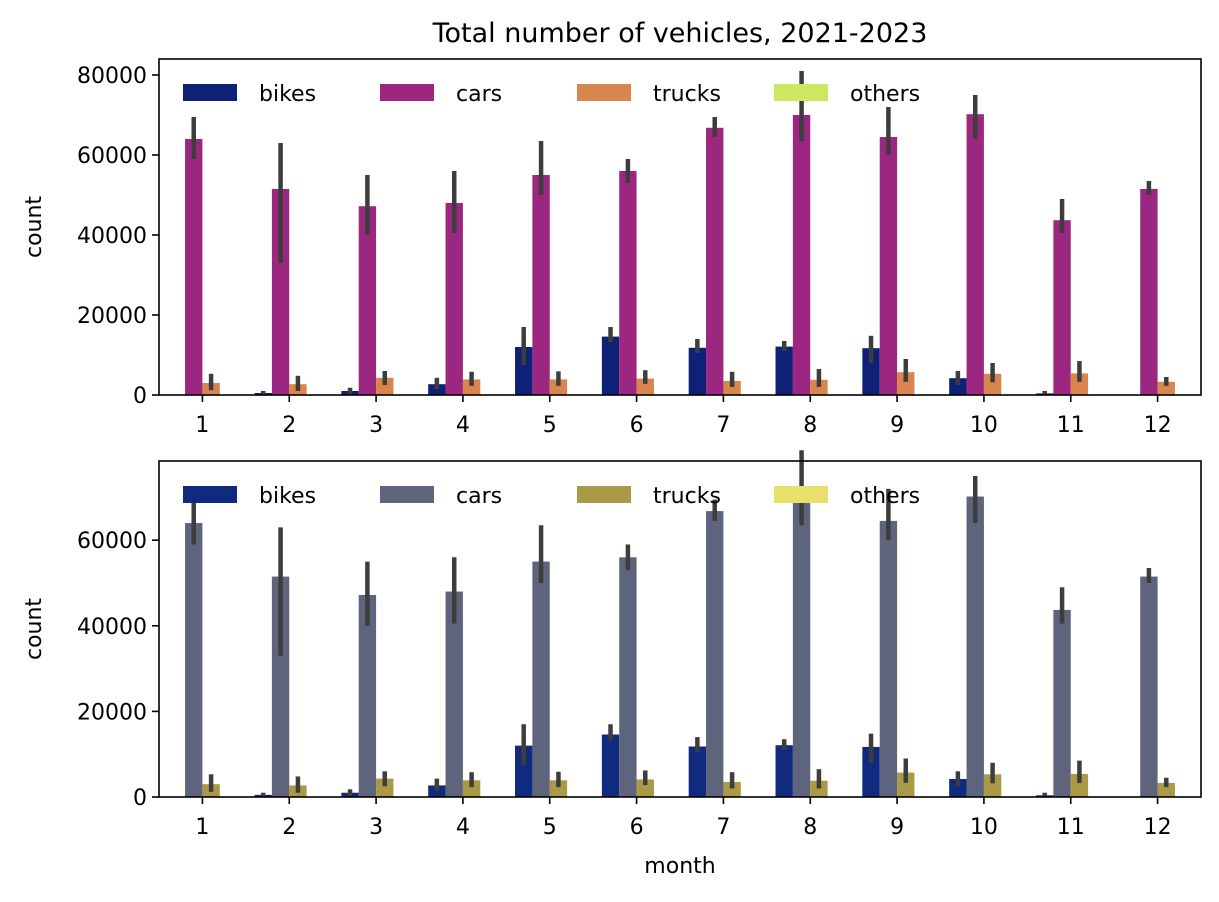  What do you see at coordinates (376, 425) in the screenshot?
I see `x-tick-label-3: 3` at bounding box center [376, 425].